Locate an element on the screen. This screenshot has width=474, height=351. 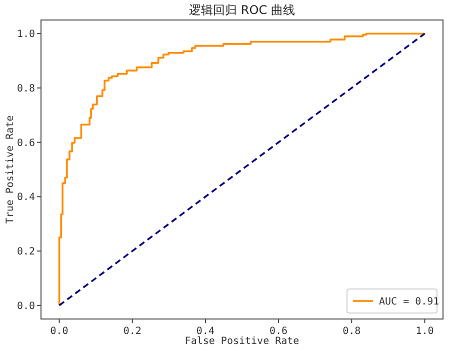
x-tick-label: 1.0 is located at coordinates (425, 331).